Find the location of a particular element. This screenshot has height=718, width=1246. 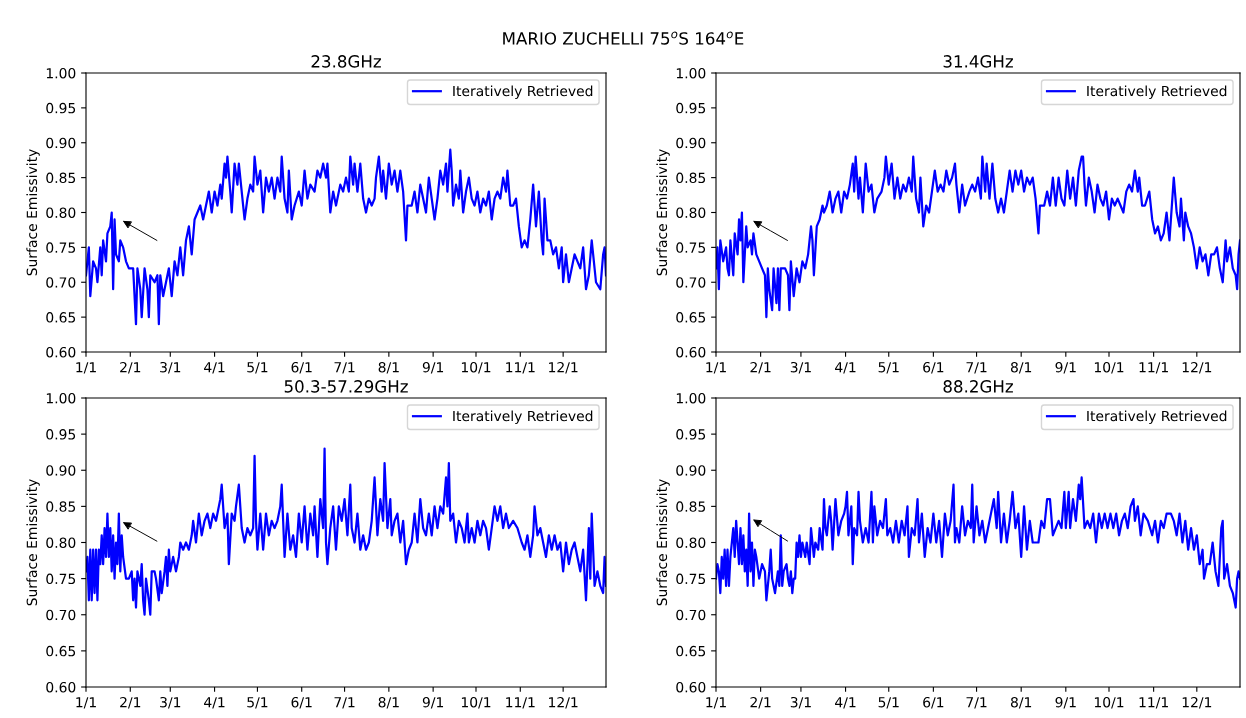

chart-title: 88.2GHz is located at coordinates (978, 386).